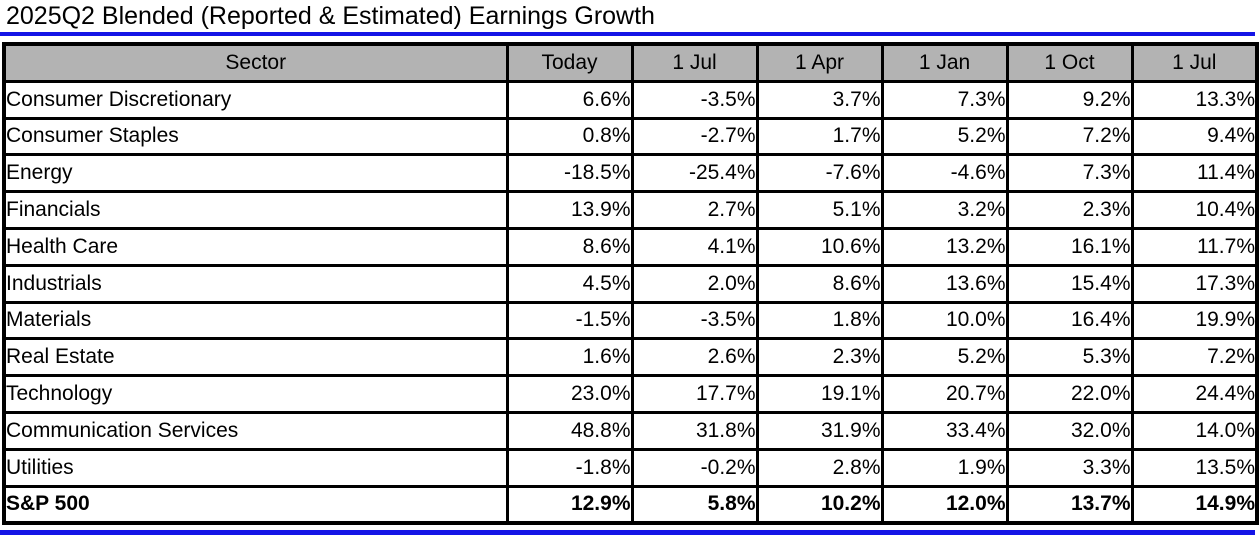  Describe the element at coordinates (1194, 504) in the screenshot. I see `value-cell: 14.9%` at that location.